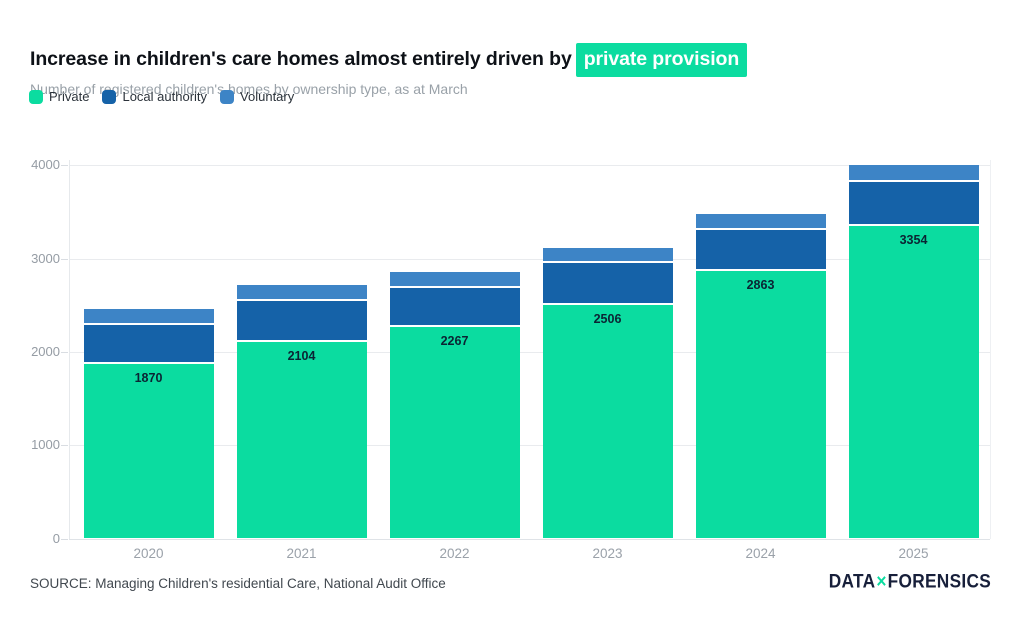  What do you see at coordinates (454, 280) in the screenshot?
I see `bar-segment-2022-voluntary` at bounding box center [454, 280].